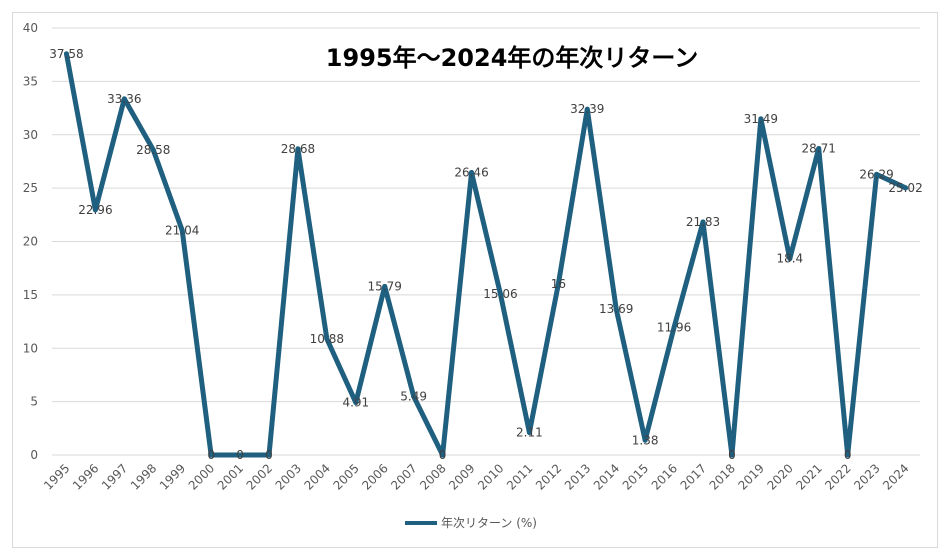  I want to click on data-label: 28.71, so click(819, 149).